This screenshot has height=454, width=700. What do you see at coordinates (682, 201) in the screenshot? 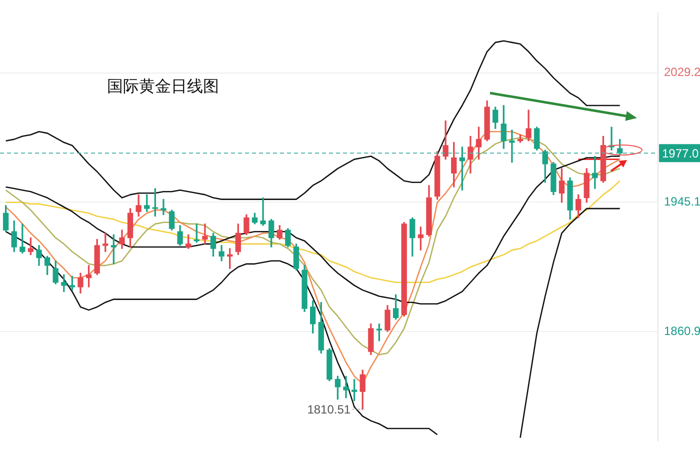
I see `y-tick-label: 1945.1` at bounding box center [682, 201].